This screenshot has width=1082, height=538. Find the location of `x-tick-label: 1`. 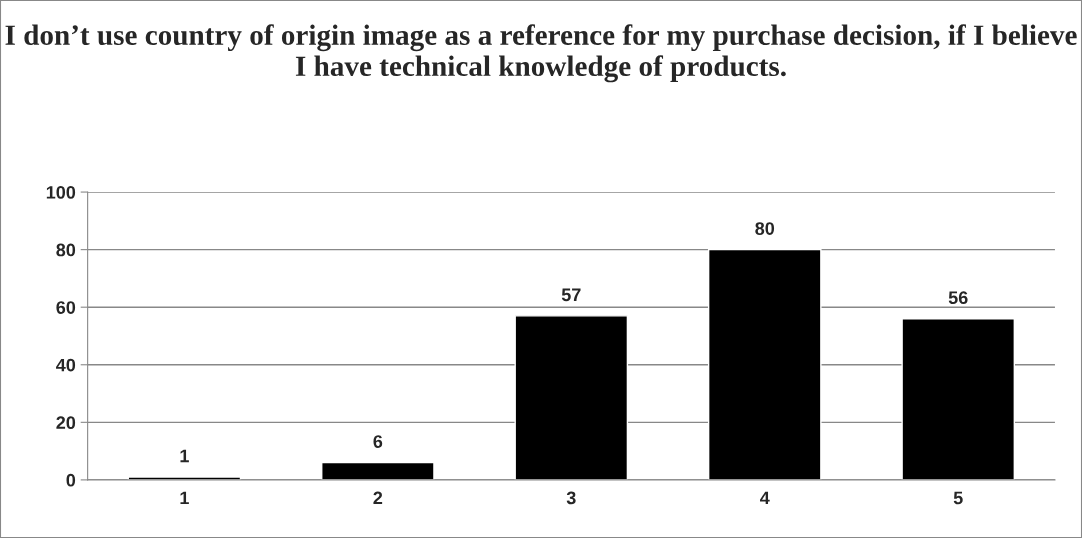

x-tick-label: 1 is located at coordinates (184, 498).